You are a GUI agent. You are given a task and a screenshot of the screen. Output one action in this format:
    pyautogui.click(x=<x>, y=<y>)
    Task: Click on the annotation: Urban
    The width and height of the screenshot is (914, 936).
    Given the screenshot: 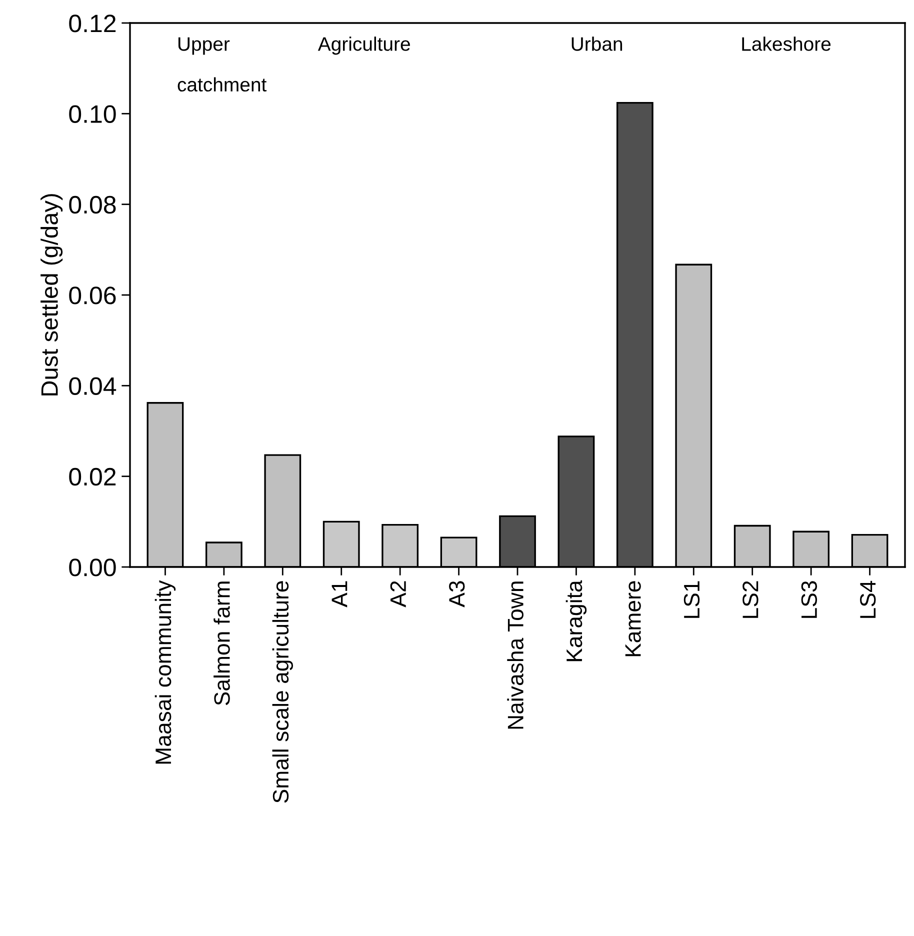 What is the action you would take?
    pyautogui.click(x=597, y=43)
    